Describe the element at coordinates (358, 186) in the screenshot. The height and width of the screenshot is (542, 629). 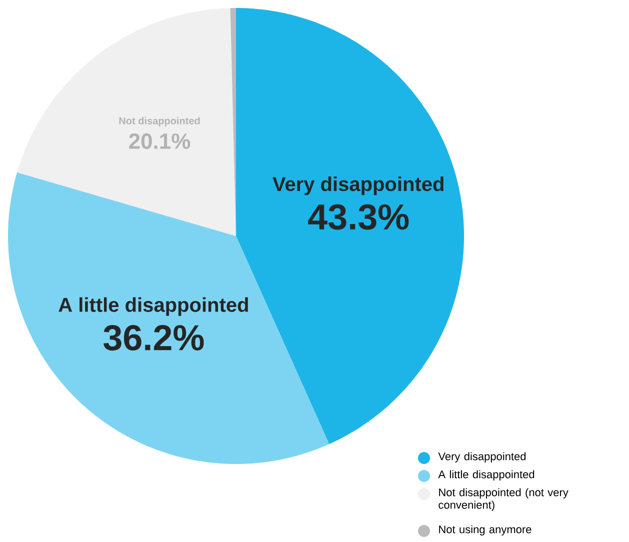
I see `text: Very disappointed` at that location.